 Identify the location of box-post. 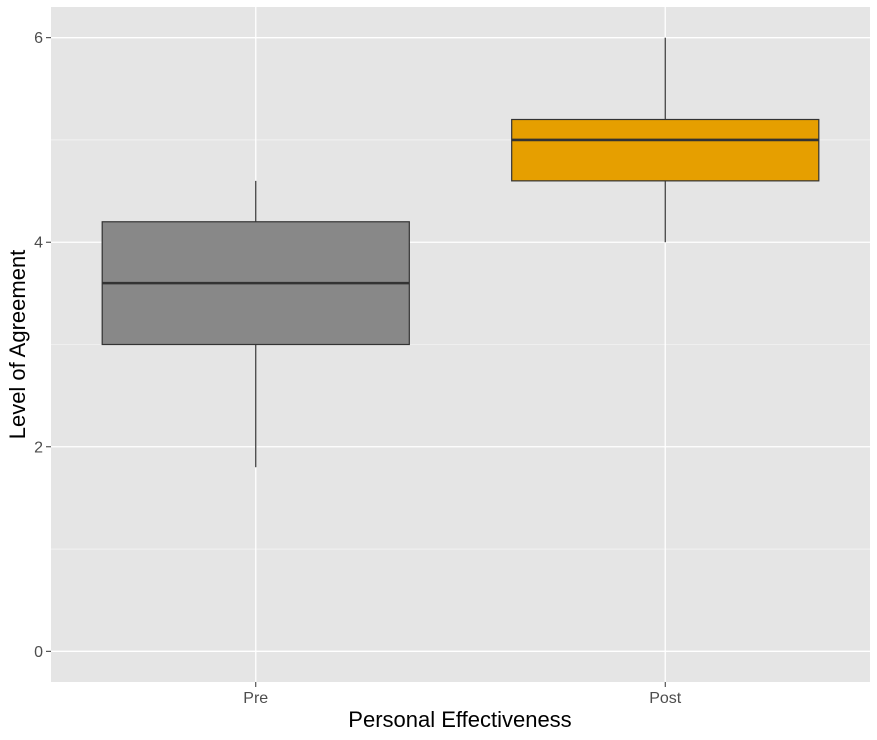
(665, 140).